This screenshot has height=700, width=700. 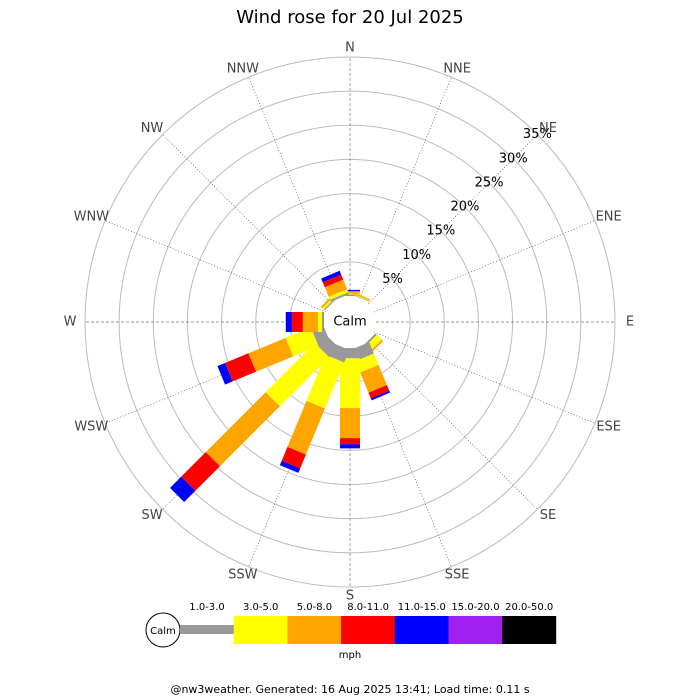 What do you see at coordinates (513, 158) in the screenshot?
I see `r-tick-label: 30%` at bounding box center [513, 158].